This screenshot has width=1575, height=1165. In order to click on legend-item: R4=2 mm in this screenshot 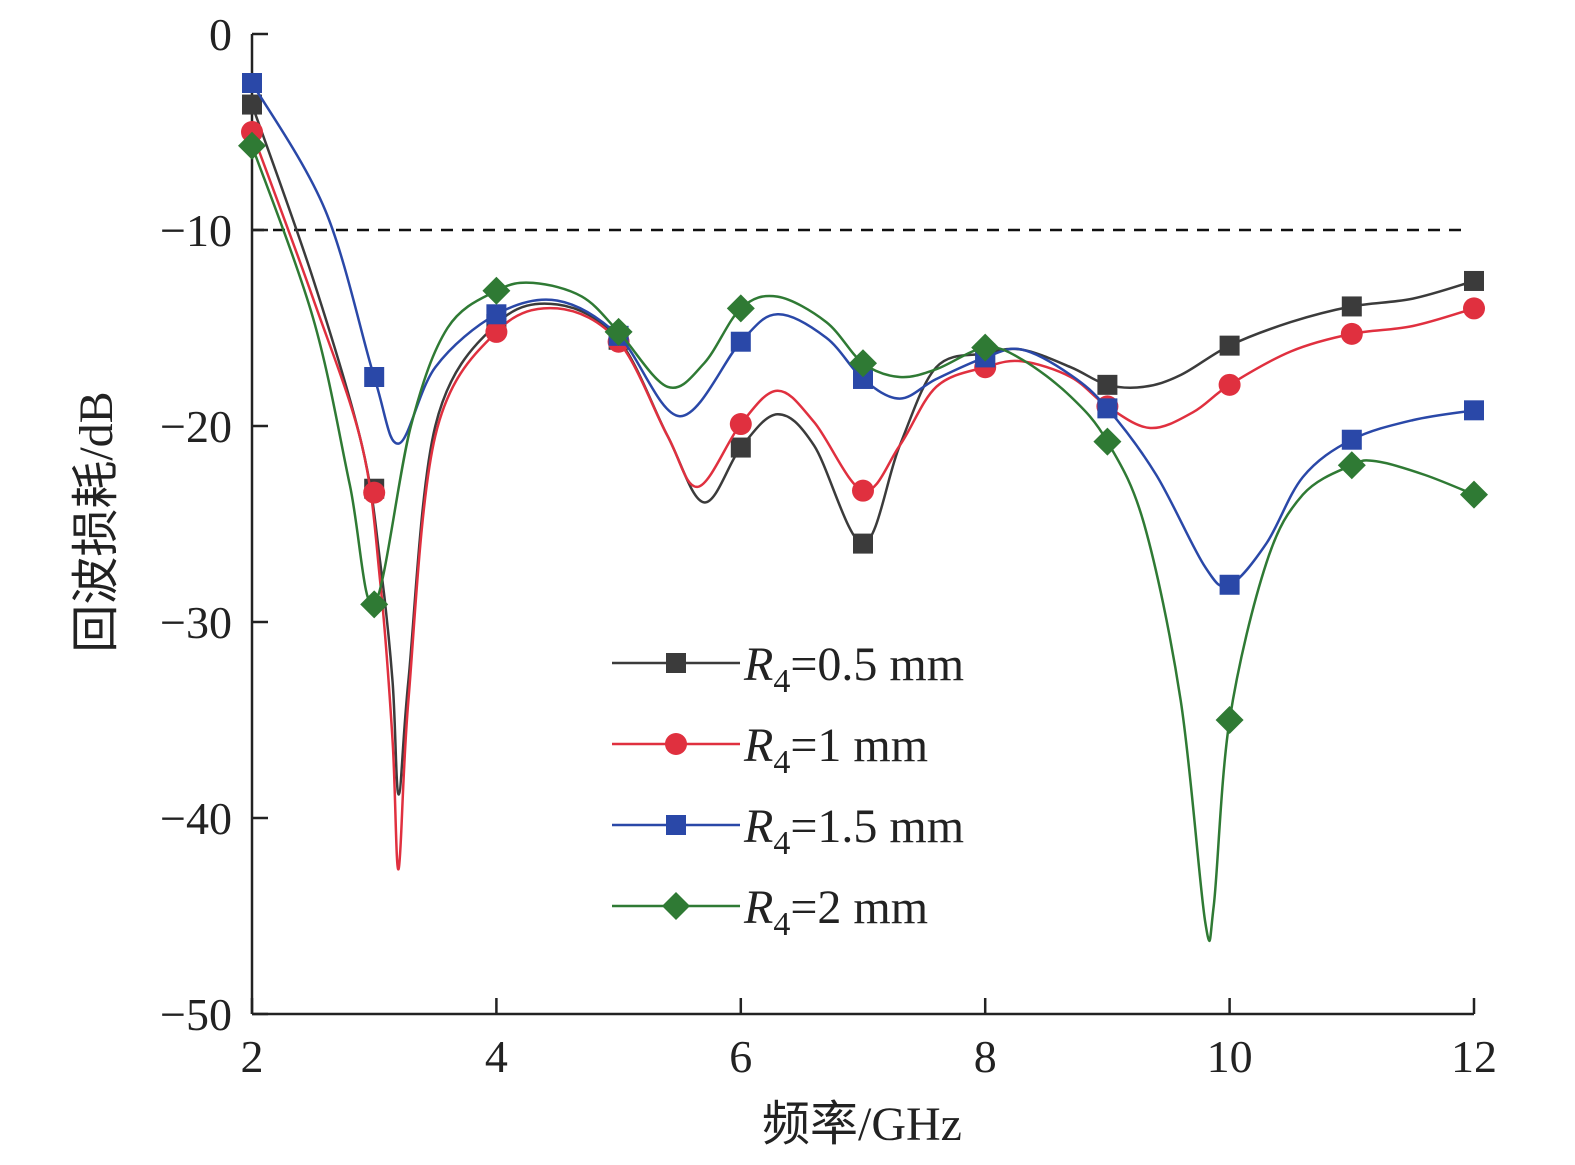, I will do `click(770, 912)`.